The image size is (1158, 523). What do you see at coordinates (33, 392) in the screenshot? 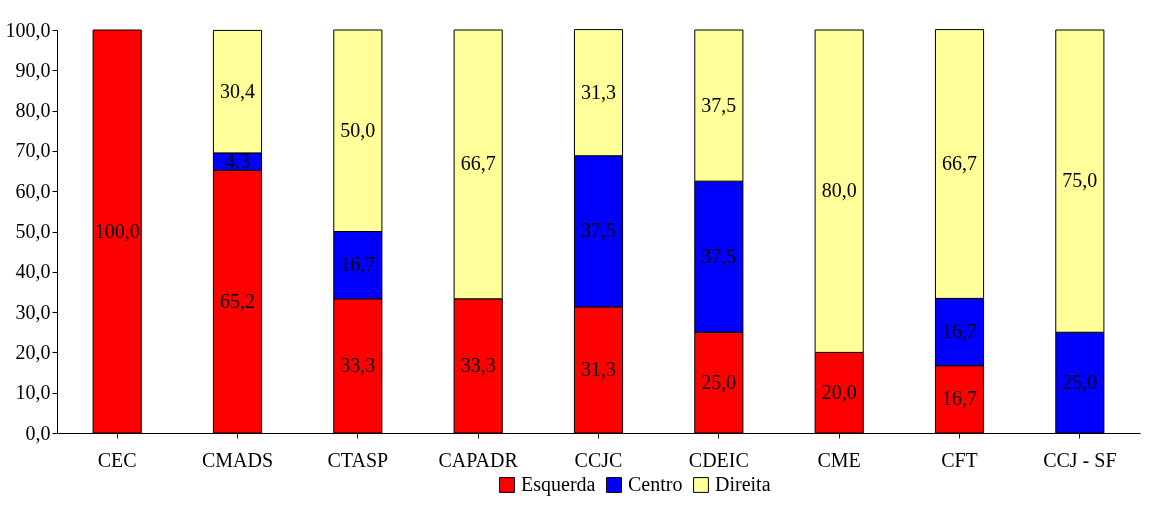
I see `y-tick-label: 10,0` at bounding box center [33, 392].